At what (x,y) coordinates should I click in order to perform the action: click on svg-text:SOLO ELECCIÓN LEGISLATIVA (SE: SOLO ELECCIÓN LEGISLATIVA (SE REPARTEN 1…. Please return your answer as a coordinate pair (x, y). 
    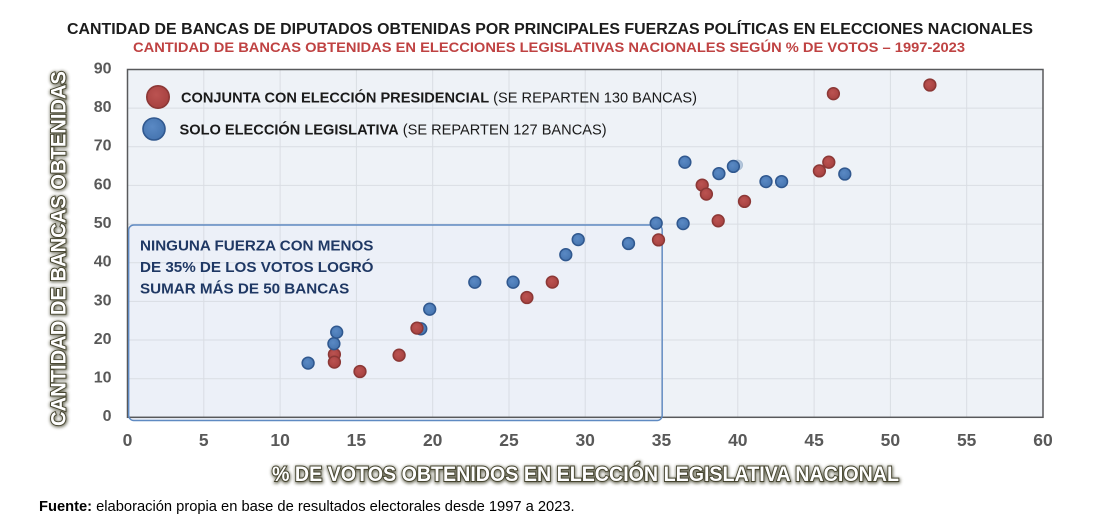
    Looking at the image, I should click on (393, 129).